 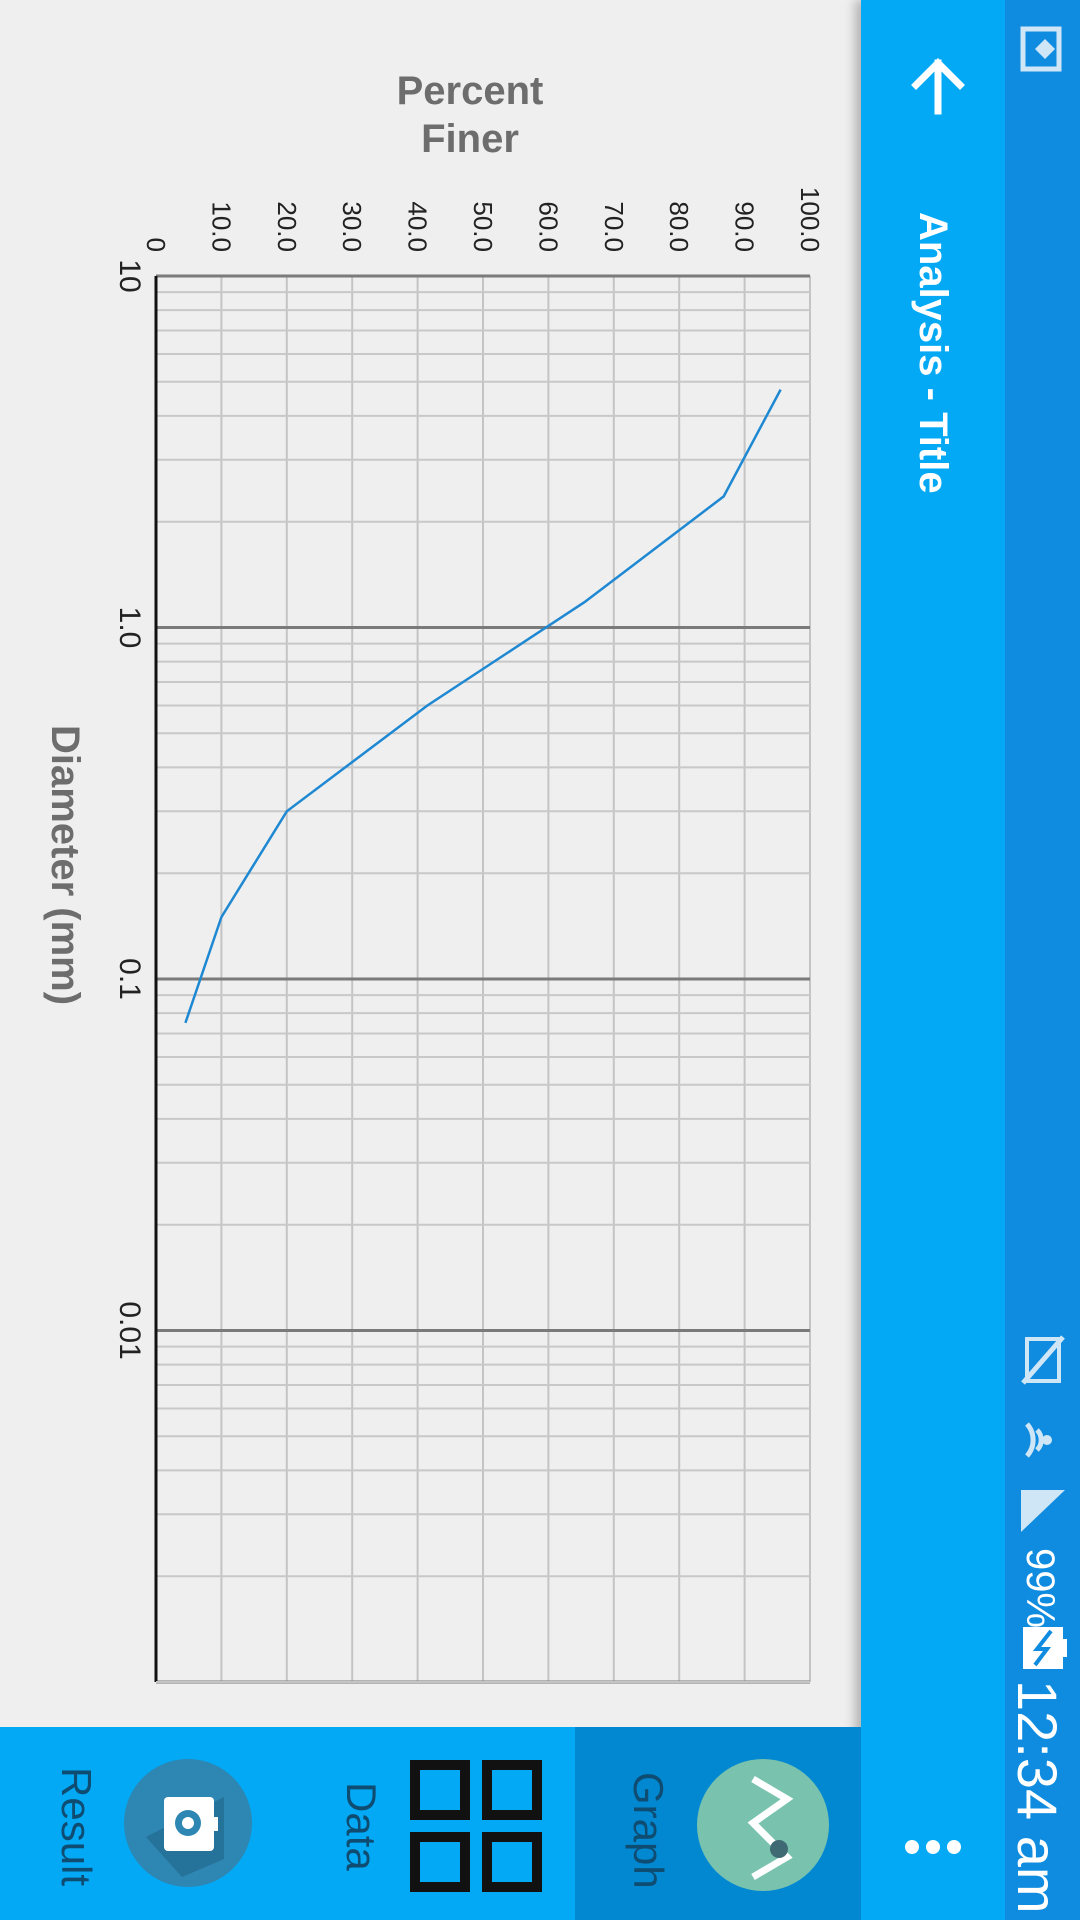 What do you see at coordinates (648, 1830) in the screenshot?
I see `tab-graph-label: Graph` at bounding box center [648, 1830].